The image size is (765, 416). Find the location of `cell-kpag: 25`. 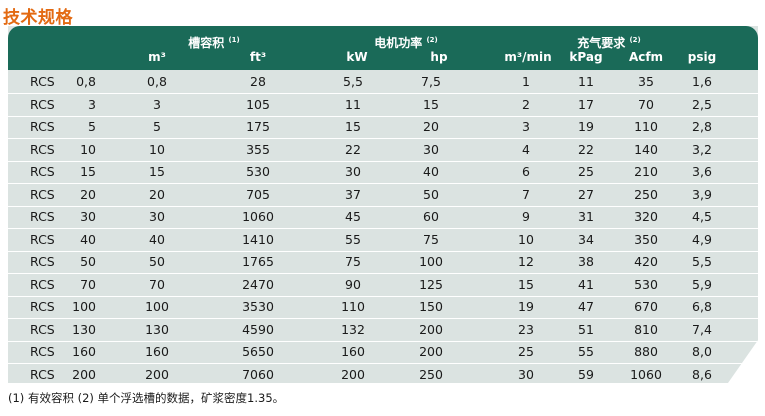

cell-kpag: 25 is located at coordinates (586, 171).